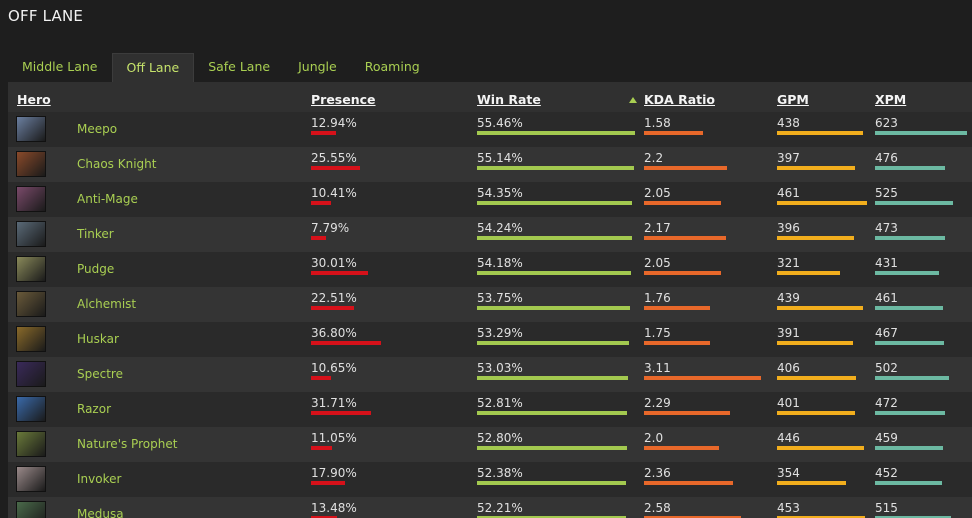 This screenshot has width=972, height=518. What do you see at coordinates (633, 100) in the screenshot?
I see `sort-ascending-icon` at bounding box center [633, 100].